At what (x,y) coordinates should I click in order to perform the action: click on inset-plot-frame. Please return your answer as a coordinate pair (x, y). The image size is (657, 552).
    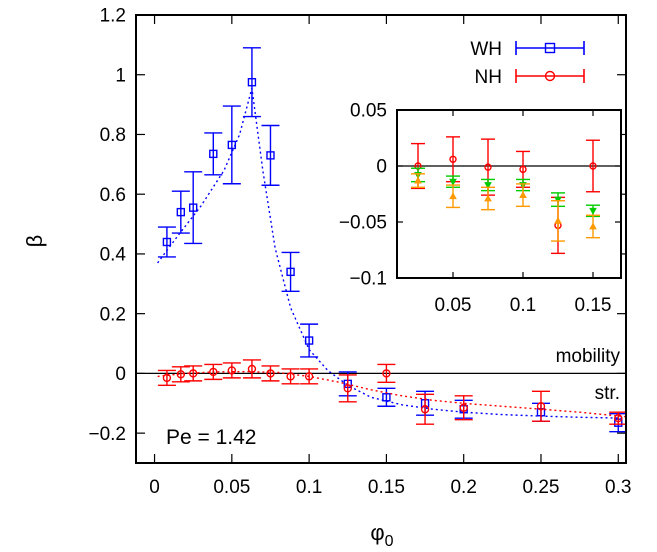
    Looking at the image, I should click on (509, 194).